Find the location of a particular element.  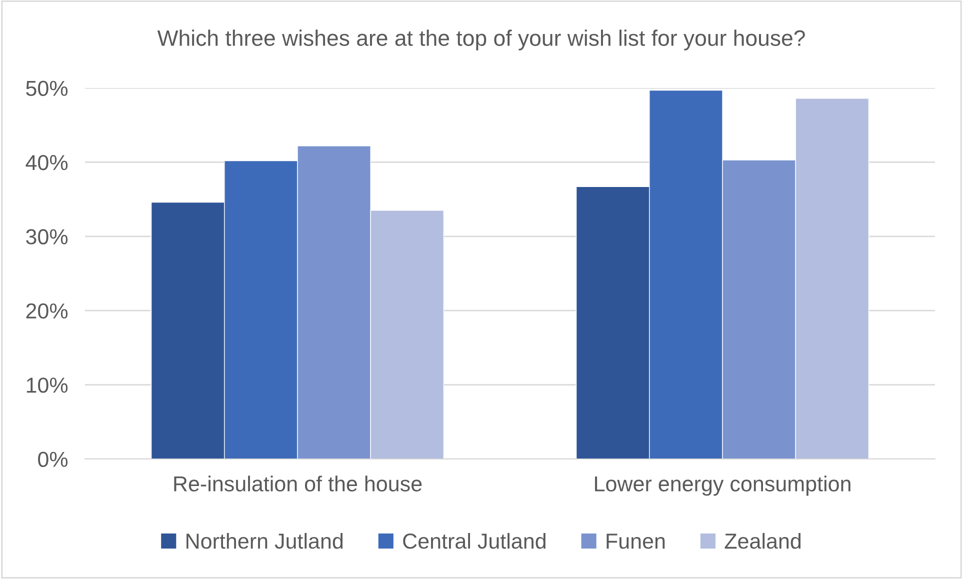

y-tick-label: 10% is located at coordinates (47, 385).